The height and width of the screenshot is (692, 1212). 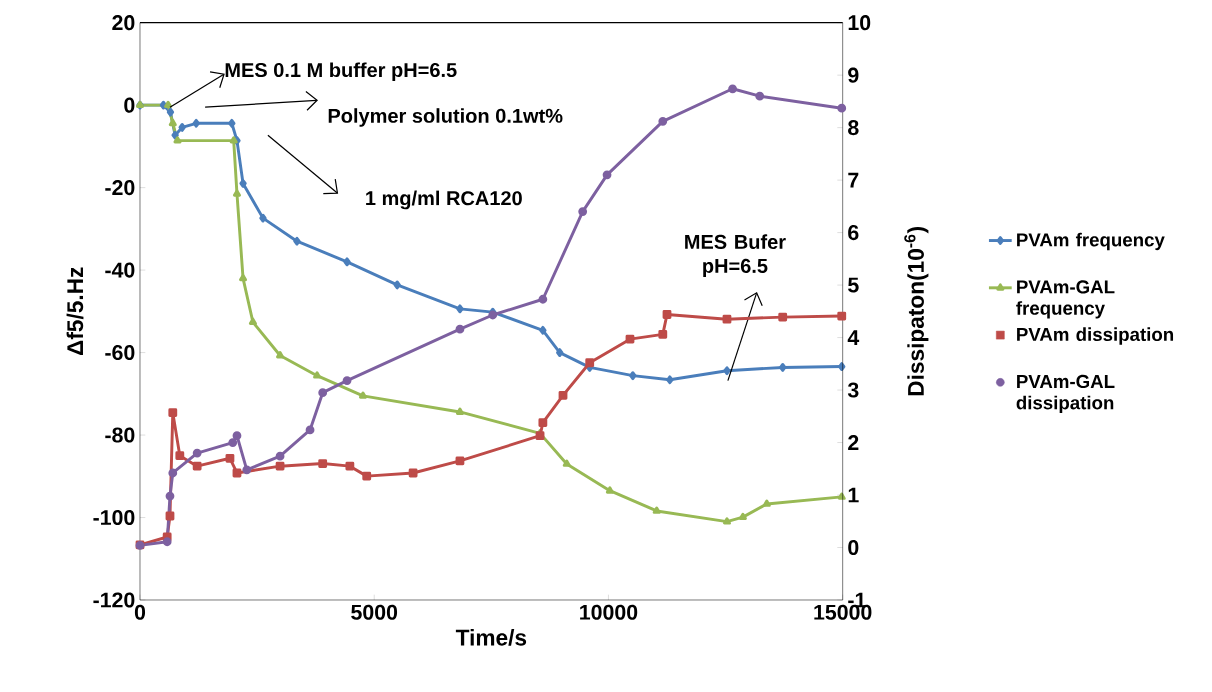 What do you see at coordinates (853, 390) in the screenshot?
I see `y2-tick-label: 3` at bounding box center [853, 390].